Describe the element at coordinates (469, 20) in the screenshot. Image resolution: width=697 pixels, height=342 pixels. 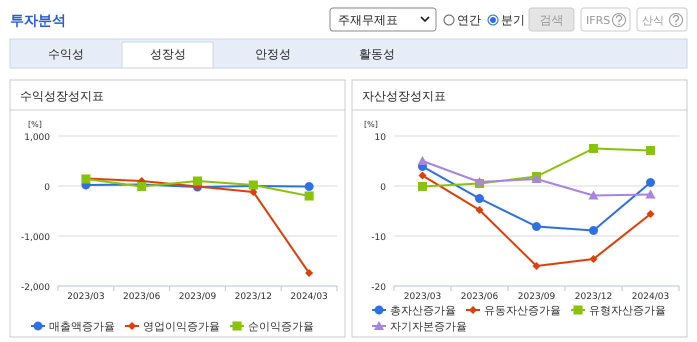
I see `text: 연간` at that location.